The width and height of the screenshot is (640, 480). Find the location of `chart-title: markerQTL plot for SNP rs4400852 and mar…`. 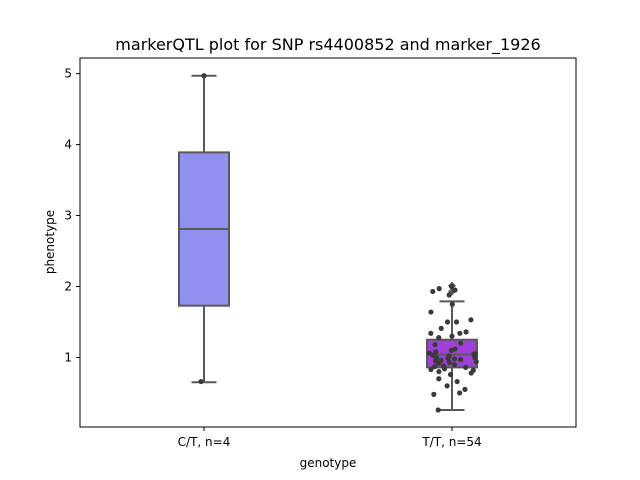

chart-title: markerQTL plot for SNP rs4400852 and mar… is located at coordinates (327, 45).